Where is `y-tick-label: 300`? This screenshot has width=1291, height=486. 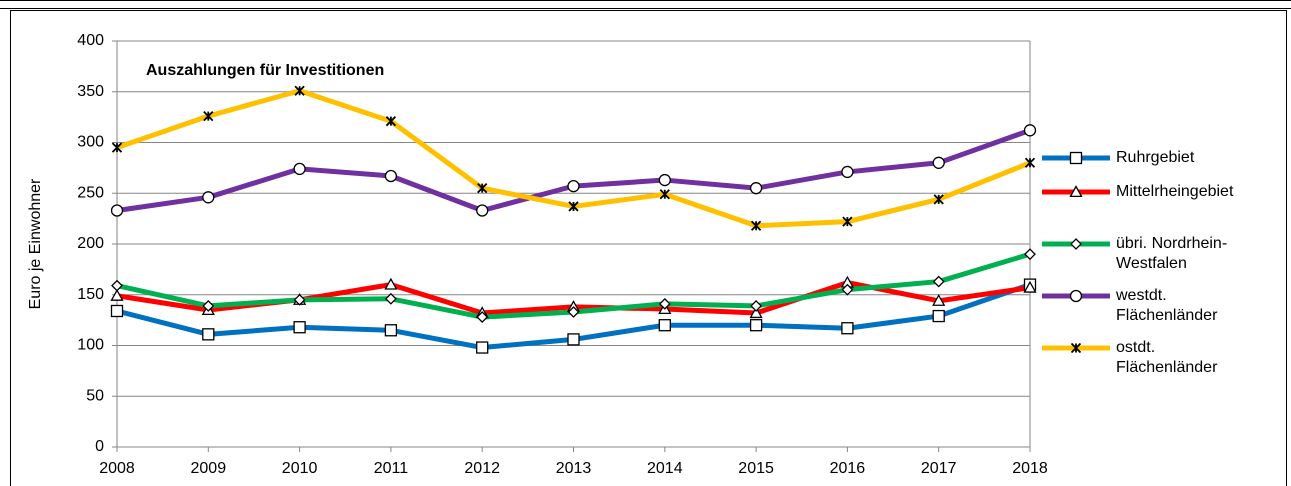
y-tick-label: 300 is located at coordinates (90, 142).